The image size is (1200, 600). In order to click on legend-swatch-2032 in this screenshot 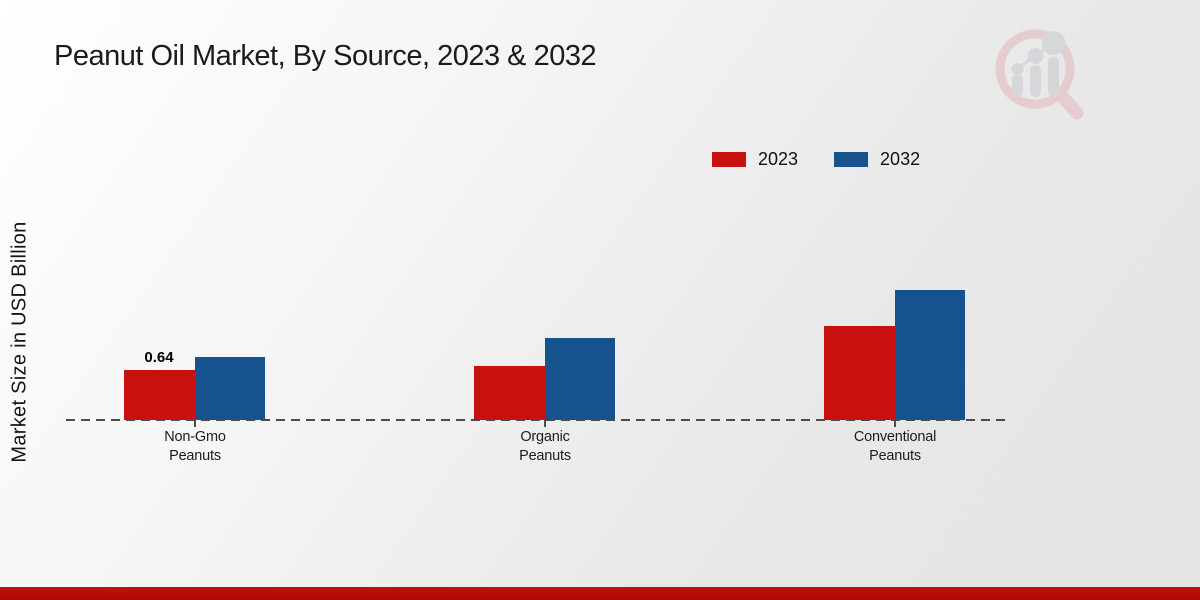, I will do `click(851, 159)`.